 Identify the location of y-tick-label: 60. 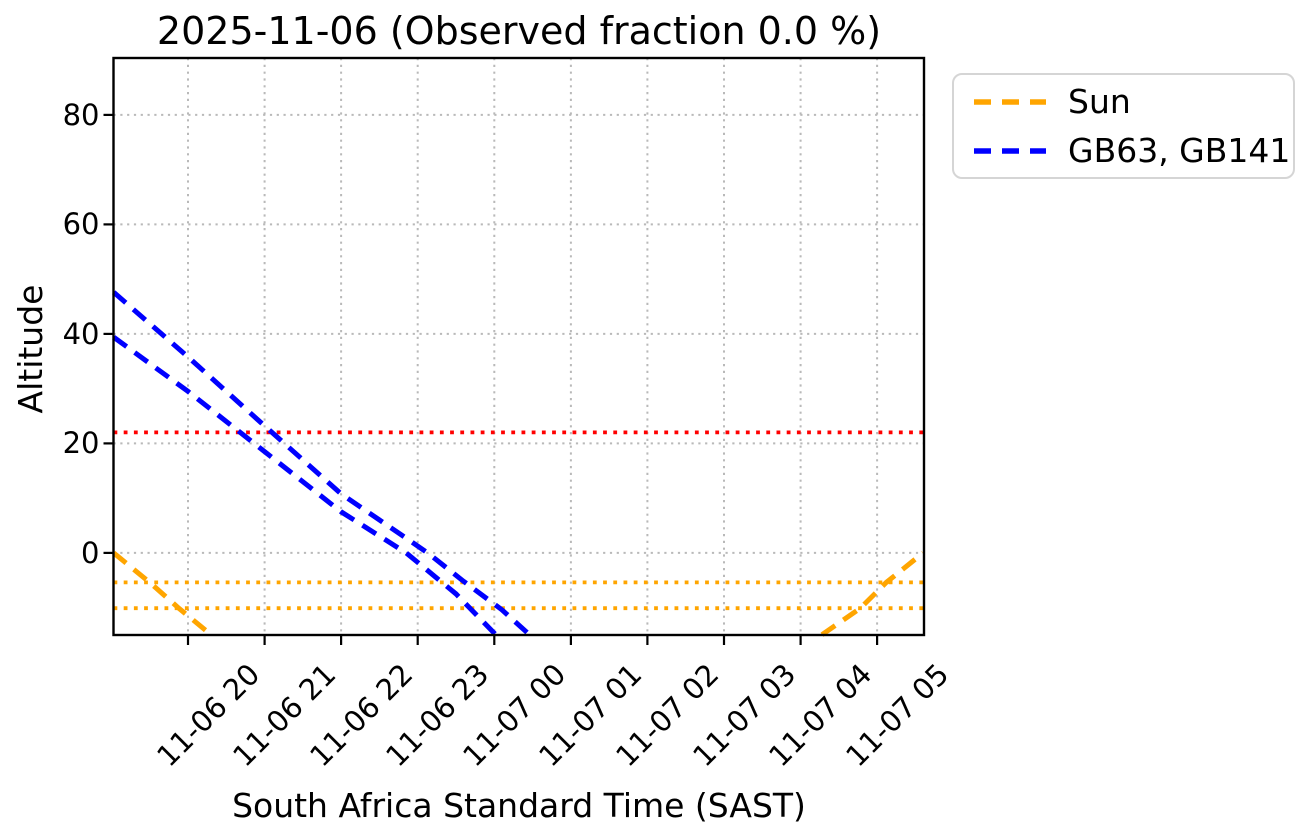
(81, 224).